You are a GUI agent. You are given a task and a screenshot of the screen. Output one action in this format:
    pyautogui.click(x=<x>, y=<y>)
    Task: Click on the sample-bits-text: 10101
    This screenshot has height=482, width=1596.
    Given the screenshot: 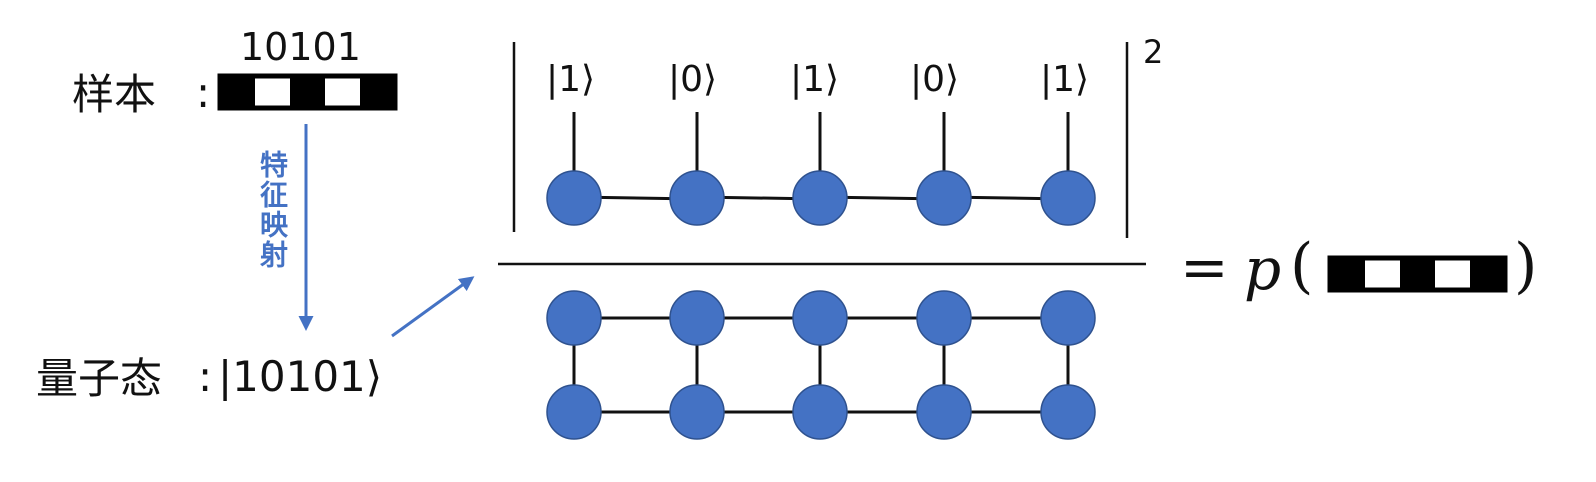 What is the action you would take?
    pyautogui.click(x=300, y=47)
    